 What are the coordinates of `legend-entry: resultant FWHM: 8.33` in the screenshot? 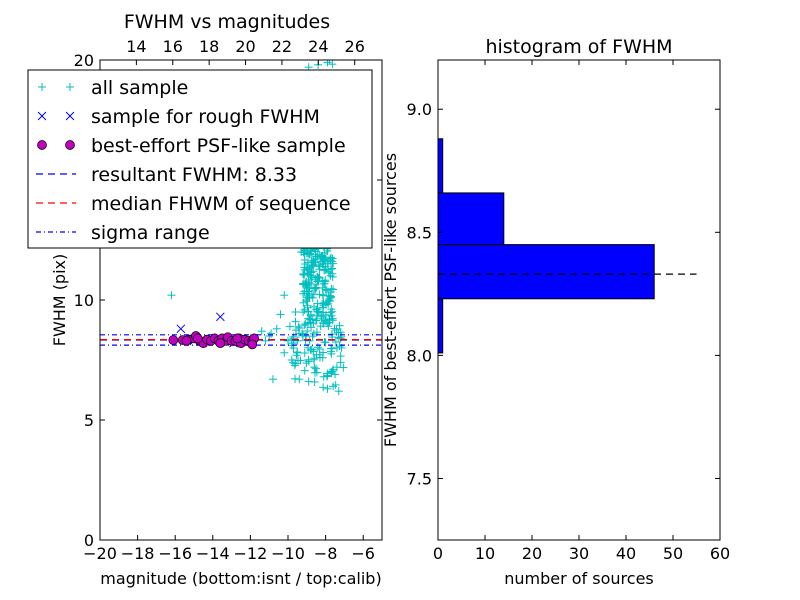 It's located at (166, 175).